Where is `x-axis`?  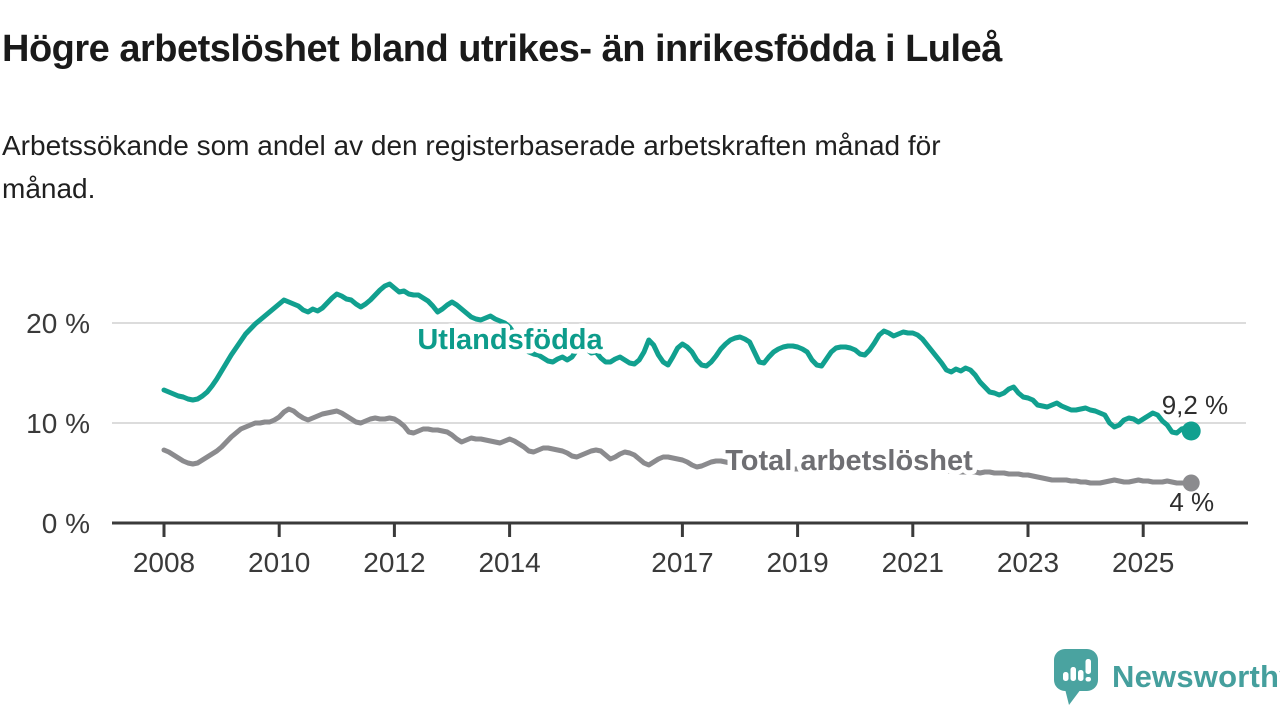 x-axis is located at coordinates (680, 529).